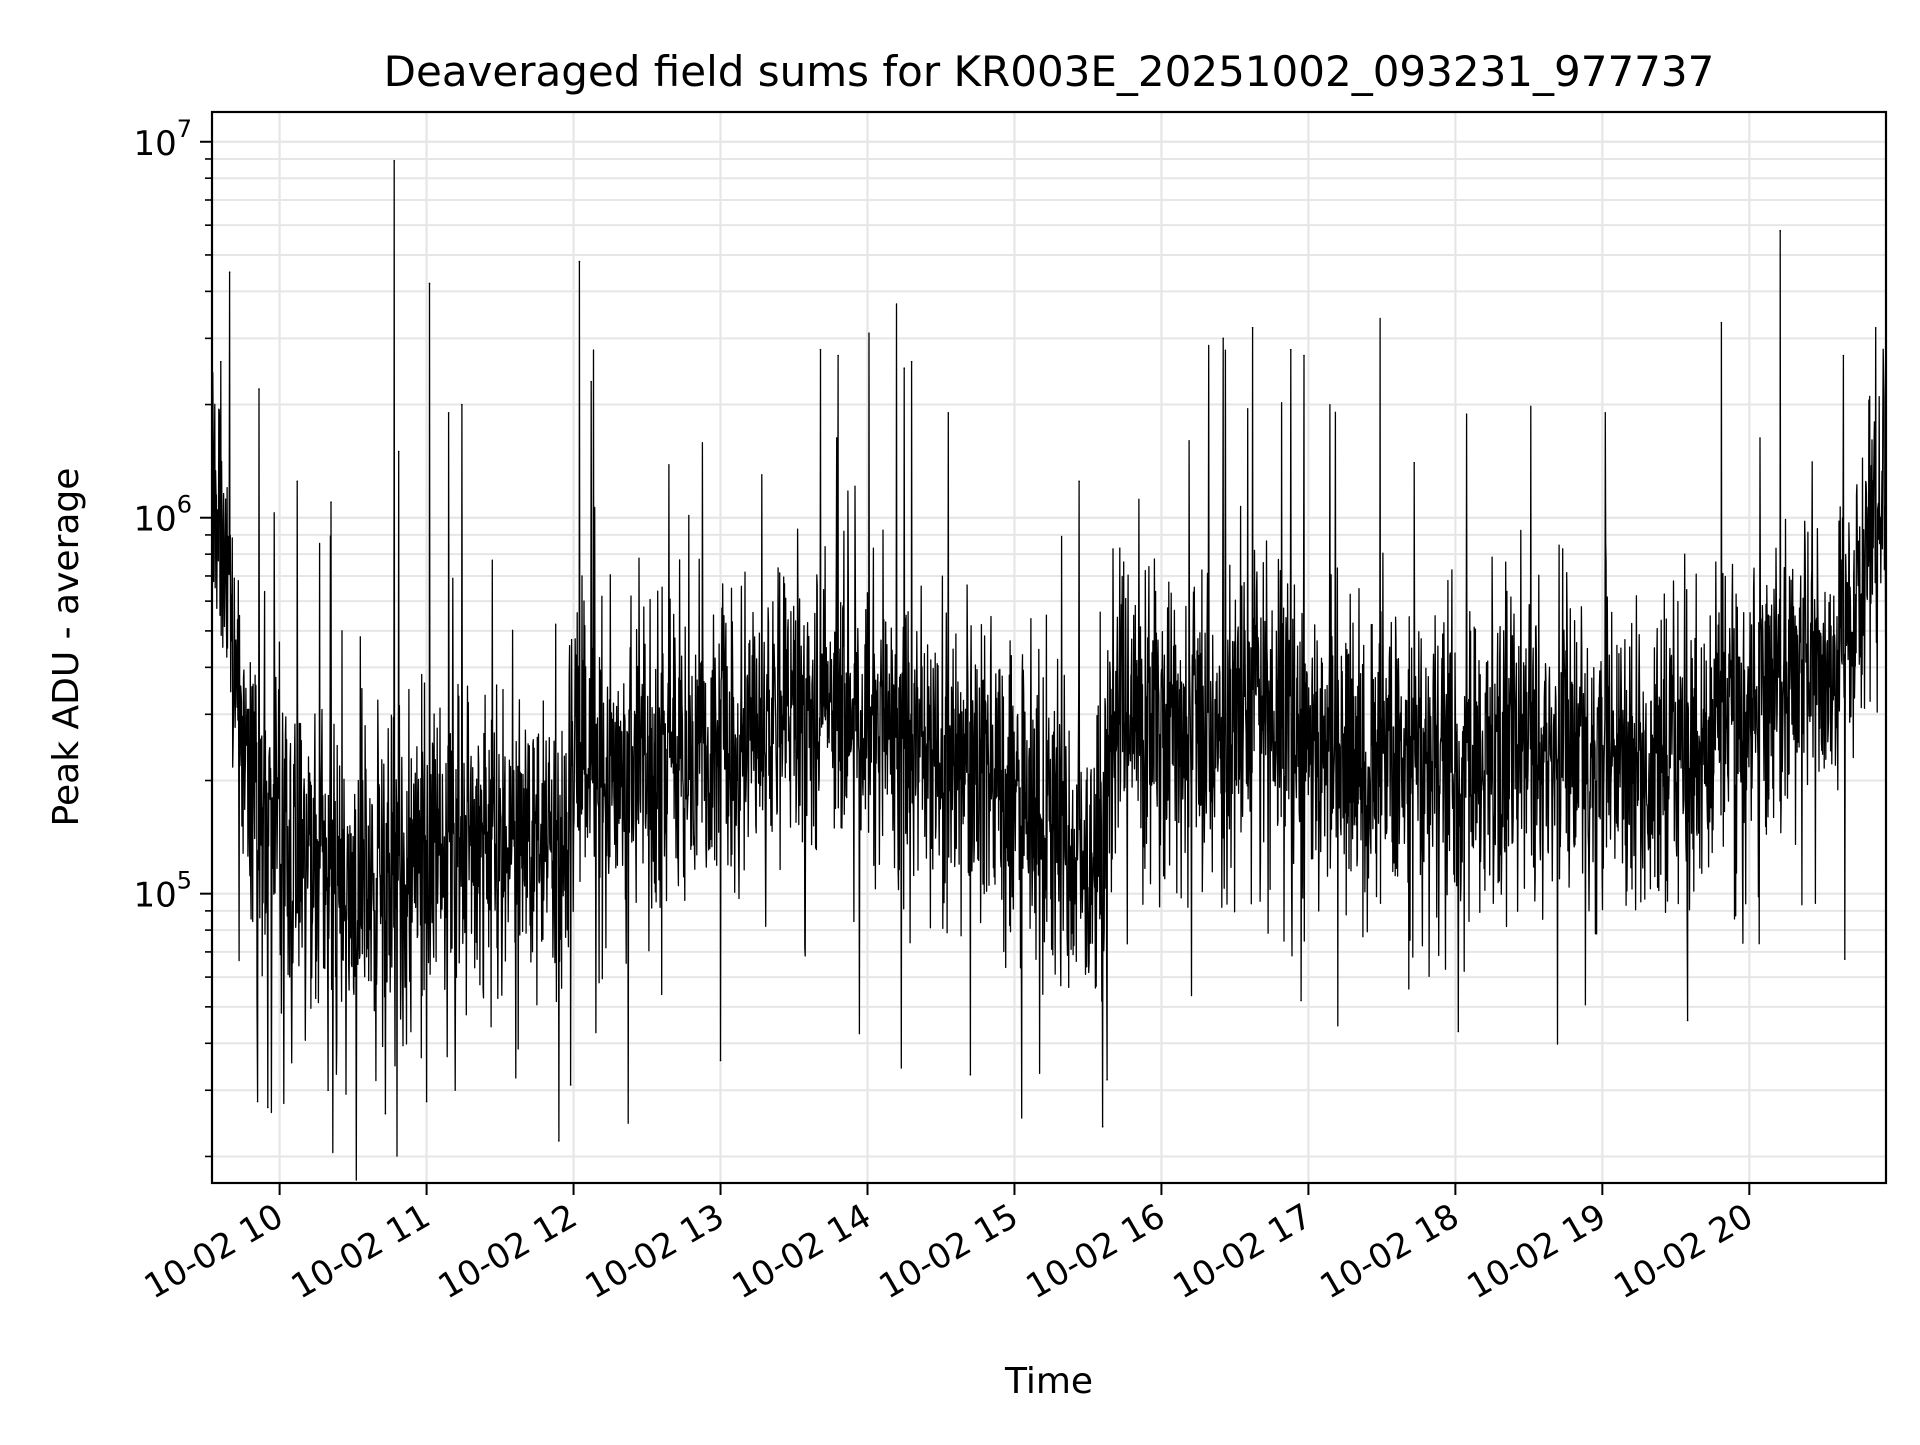 The height and width of the screenshot is (1445, 1920). Describe the element at coordinates (66, 647) in the screenshot. I see `y-axis-label: Peak ADU - average` at that location.